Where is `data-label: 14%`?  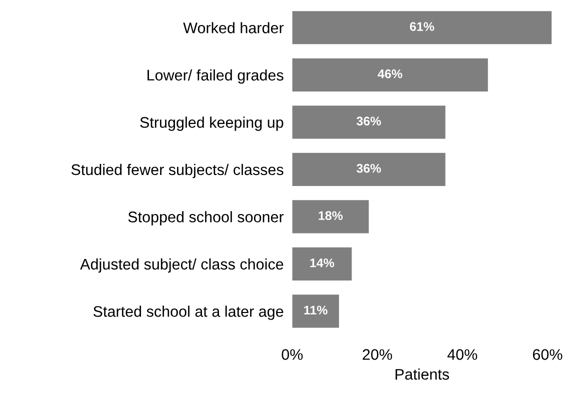
data-label: 14% is located at coordinates (322, 263).